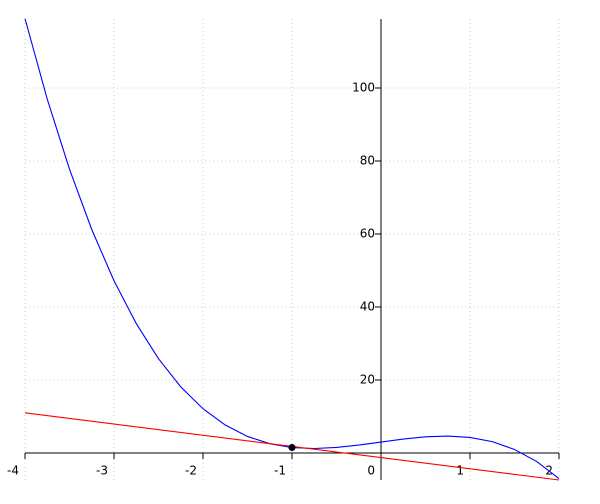 Image resolution: width=600 pixels, height=504 pixels. What do you see at coordinates (102, 470) in the screenshot?
I see `x-tick-label: -3` at bounding box center [102, 470].